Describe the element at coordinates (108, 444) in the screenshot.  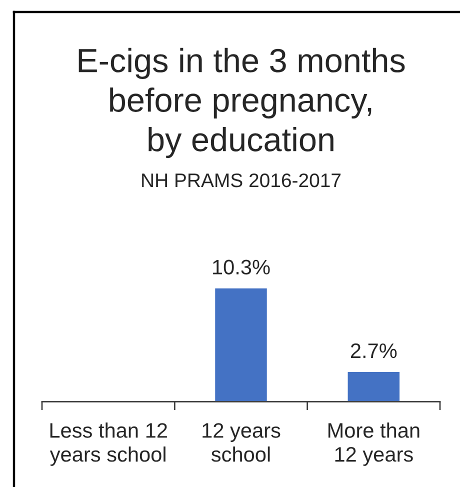
I see `x-tick-label: Less than 12 years school` at that location.